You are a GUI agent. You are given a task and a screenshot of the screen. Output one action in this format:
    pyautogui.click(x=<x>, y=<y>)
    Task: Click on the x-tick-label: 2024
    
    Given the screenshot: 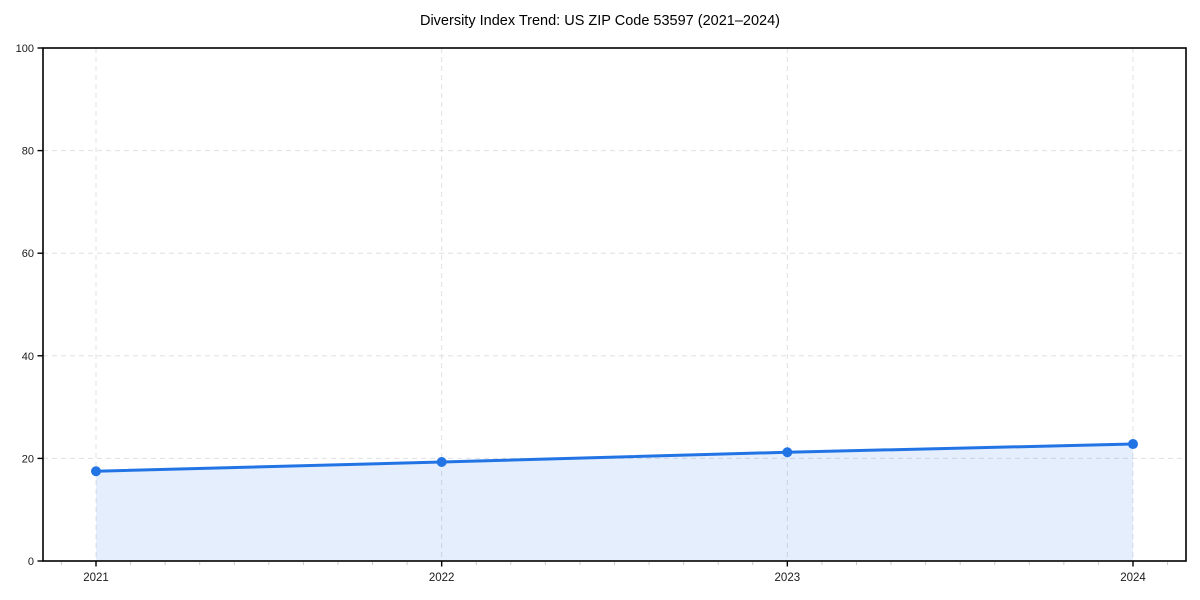 What is the action you would take?
    pyautogui.click(x=1133, y=578)
    